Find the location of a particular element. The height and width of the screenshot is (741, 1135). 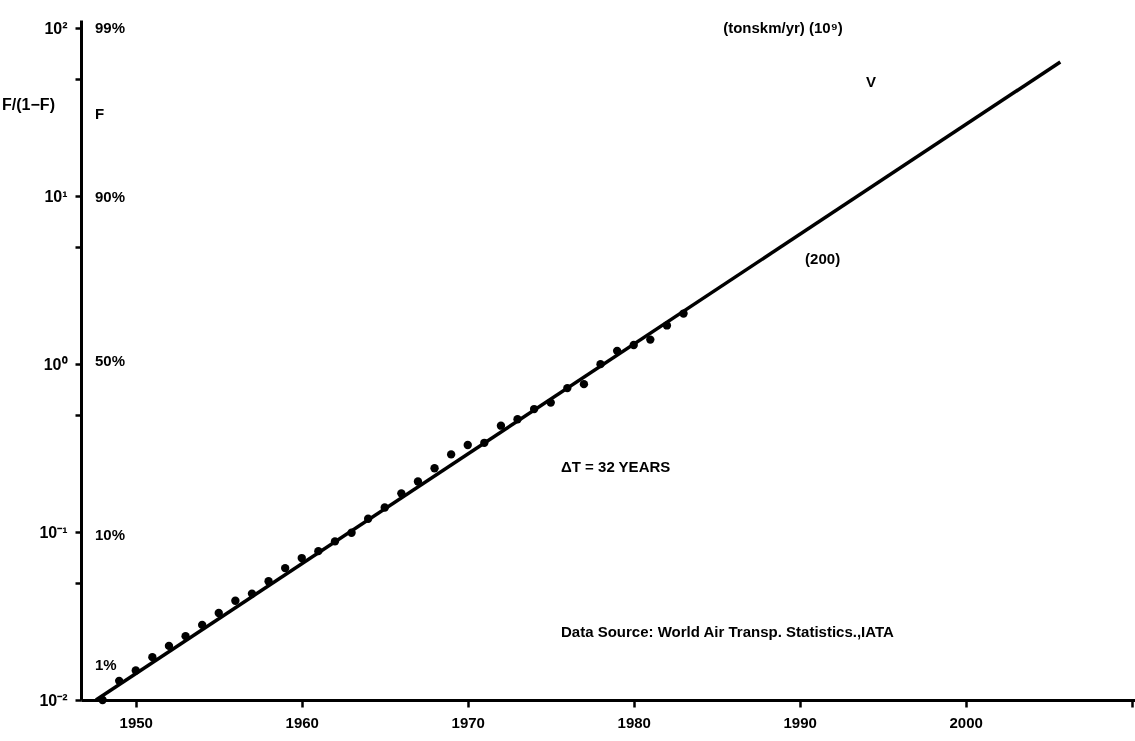

annotation: 90% is located at coordinates (110, 196).